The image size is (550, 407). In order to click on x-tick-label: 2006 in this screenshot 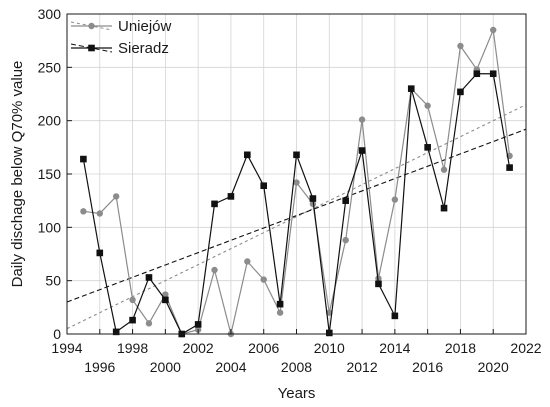, I will do `click(263, 348)`.